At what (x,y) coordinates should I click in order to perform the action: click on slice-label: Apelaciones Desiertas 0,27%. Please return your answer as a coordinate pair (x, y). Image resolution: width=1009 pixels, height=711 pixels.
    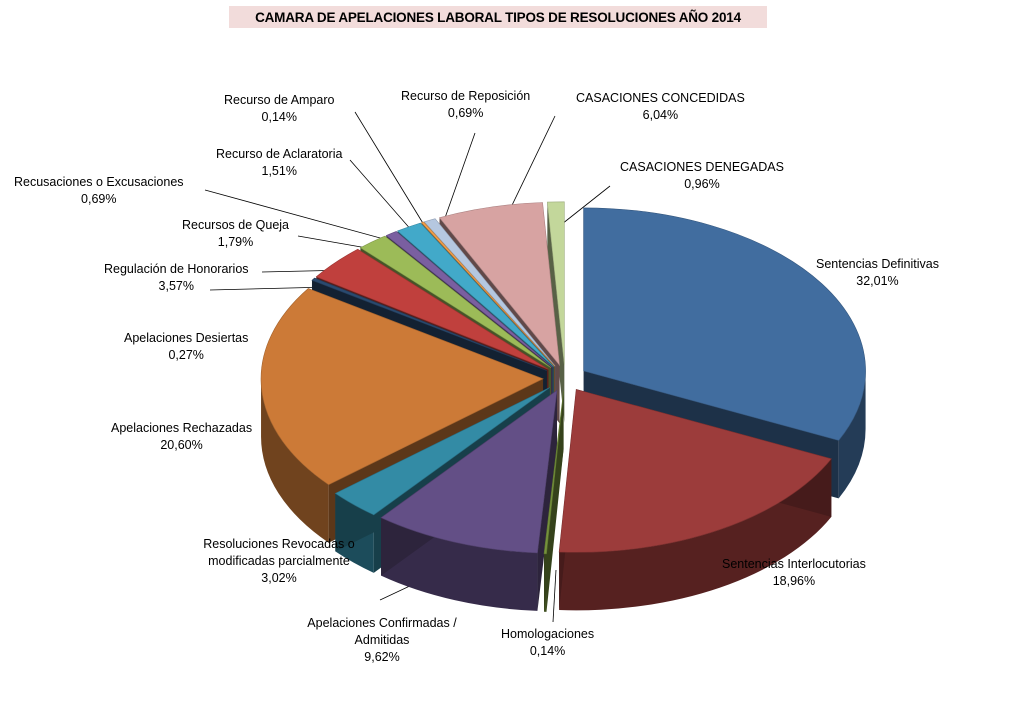
    Looking at the image, I should click on (186, 347).